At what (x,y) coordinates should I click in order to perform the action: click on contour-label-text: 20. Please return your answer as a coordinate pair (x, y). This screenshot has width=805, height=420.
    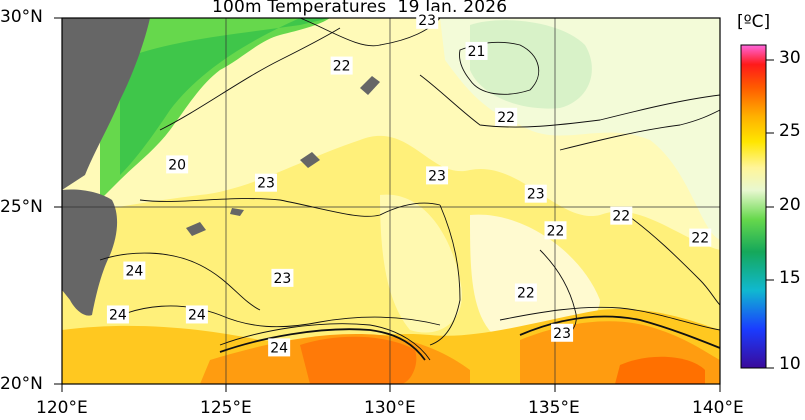
    Looking at the image, I should click on (177, 165).